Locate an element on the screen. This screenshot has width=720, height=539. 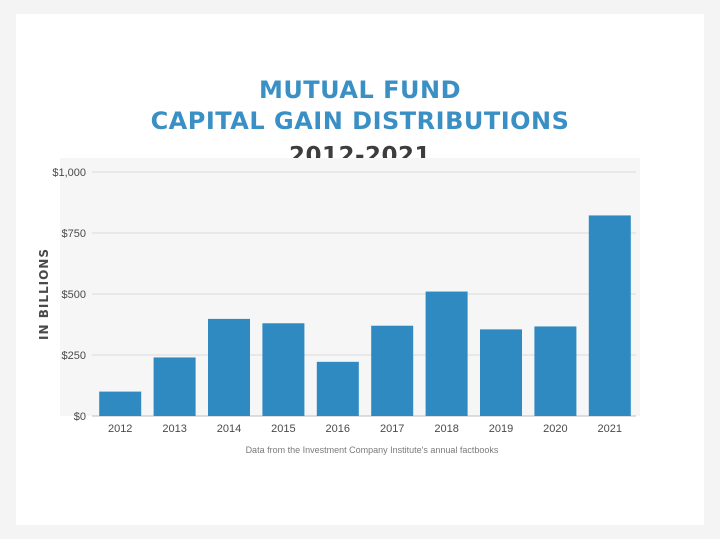
bar-2020 is located at coordinates (555, 371).